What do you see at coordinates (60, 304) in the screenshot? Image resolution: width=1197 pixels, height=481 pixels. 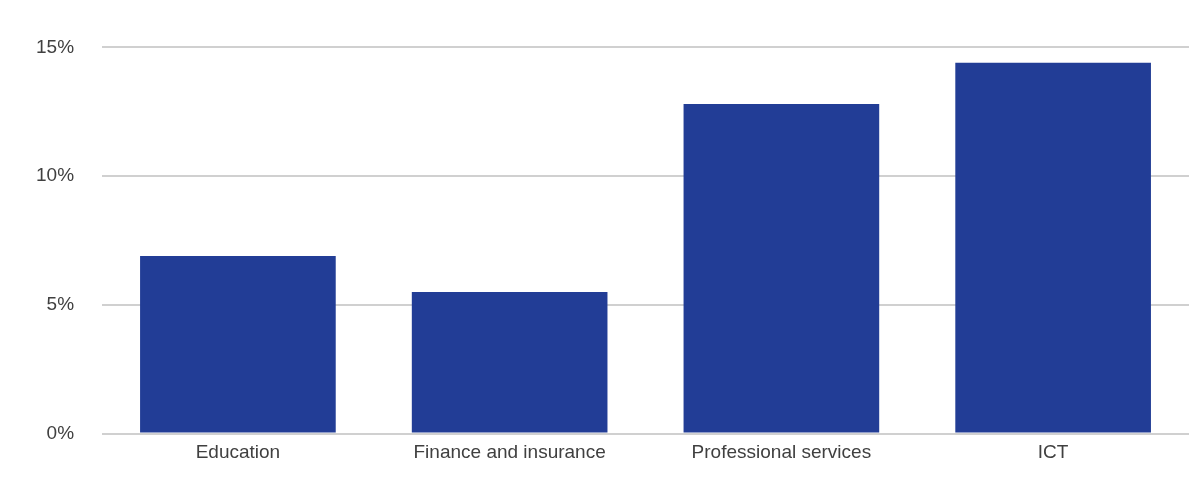 I see `y-tick-label: 5%` at bounding box center [60, 304].